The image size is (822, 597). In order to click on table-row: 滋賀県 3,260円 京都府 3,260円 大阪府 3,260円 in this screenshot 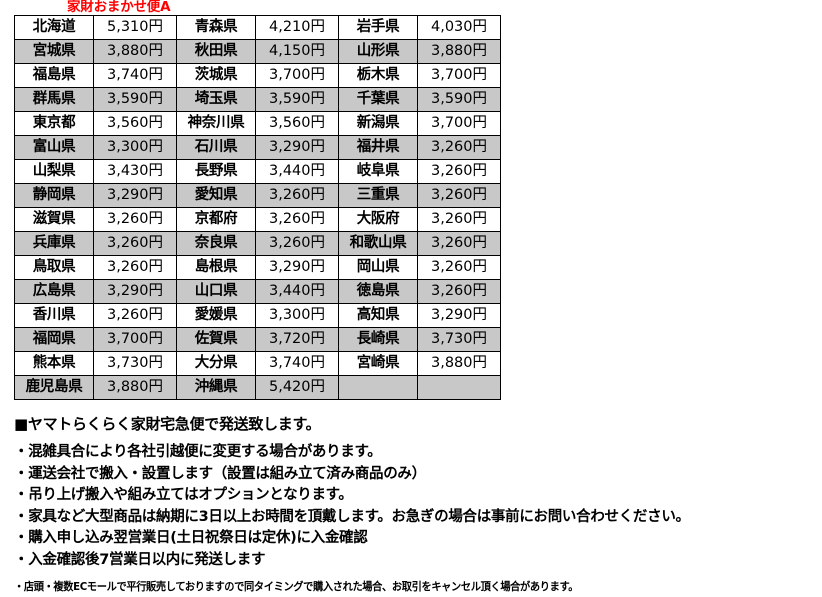, I will do `click(257, 219)`.